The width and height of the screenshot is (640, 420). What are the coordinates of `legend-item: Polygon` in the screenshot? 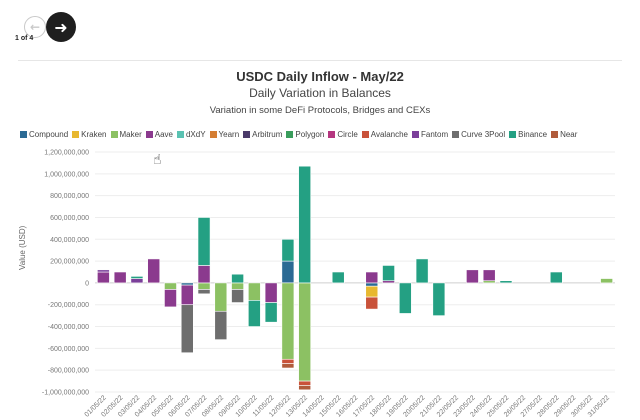 It's located at (305, 134).